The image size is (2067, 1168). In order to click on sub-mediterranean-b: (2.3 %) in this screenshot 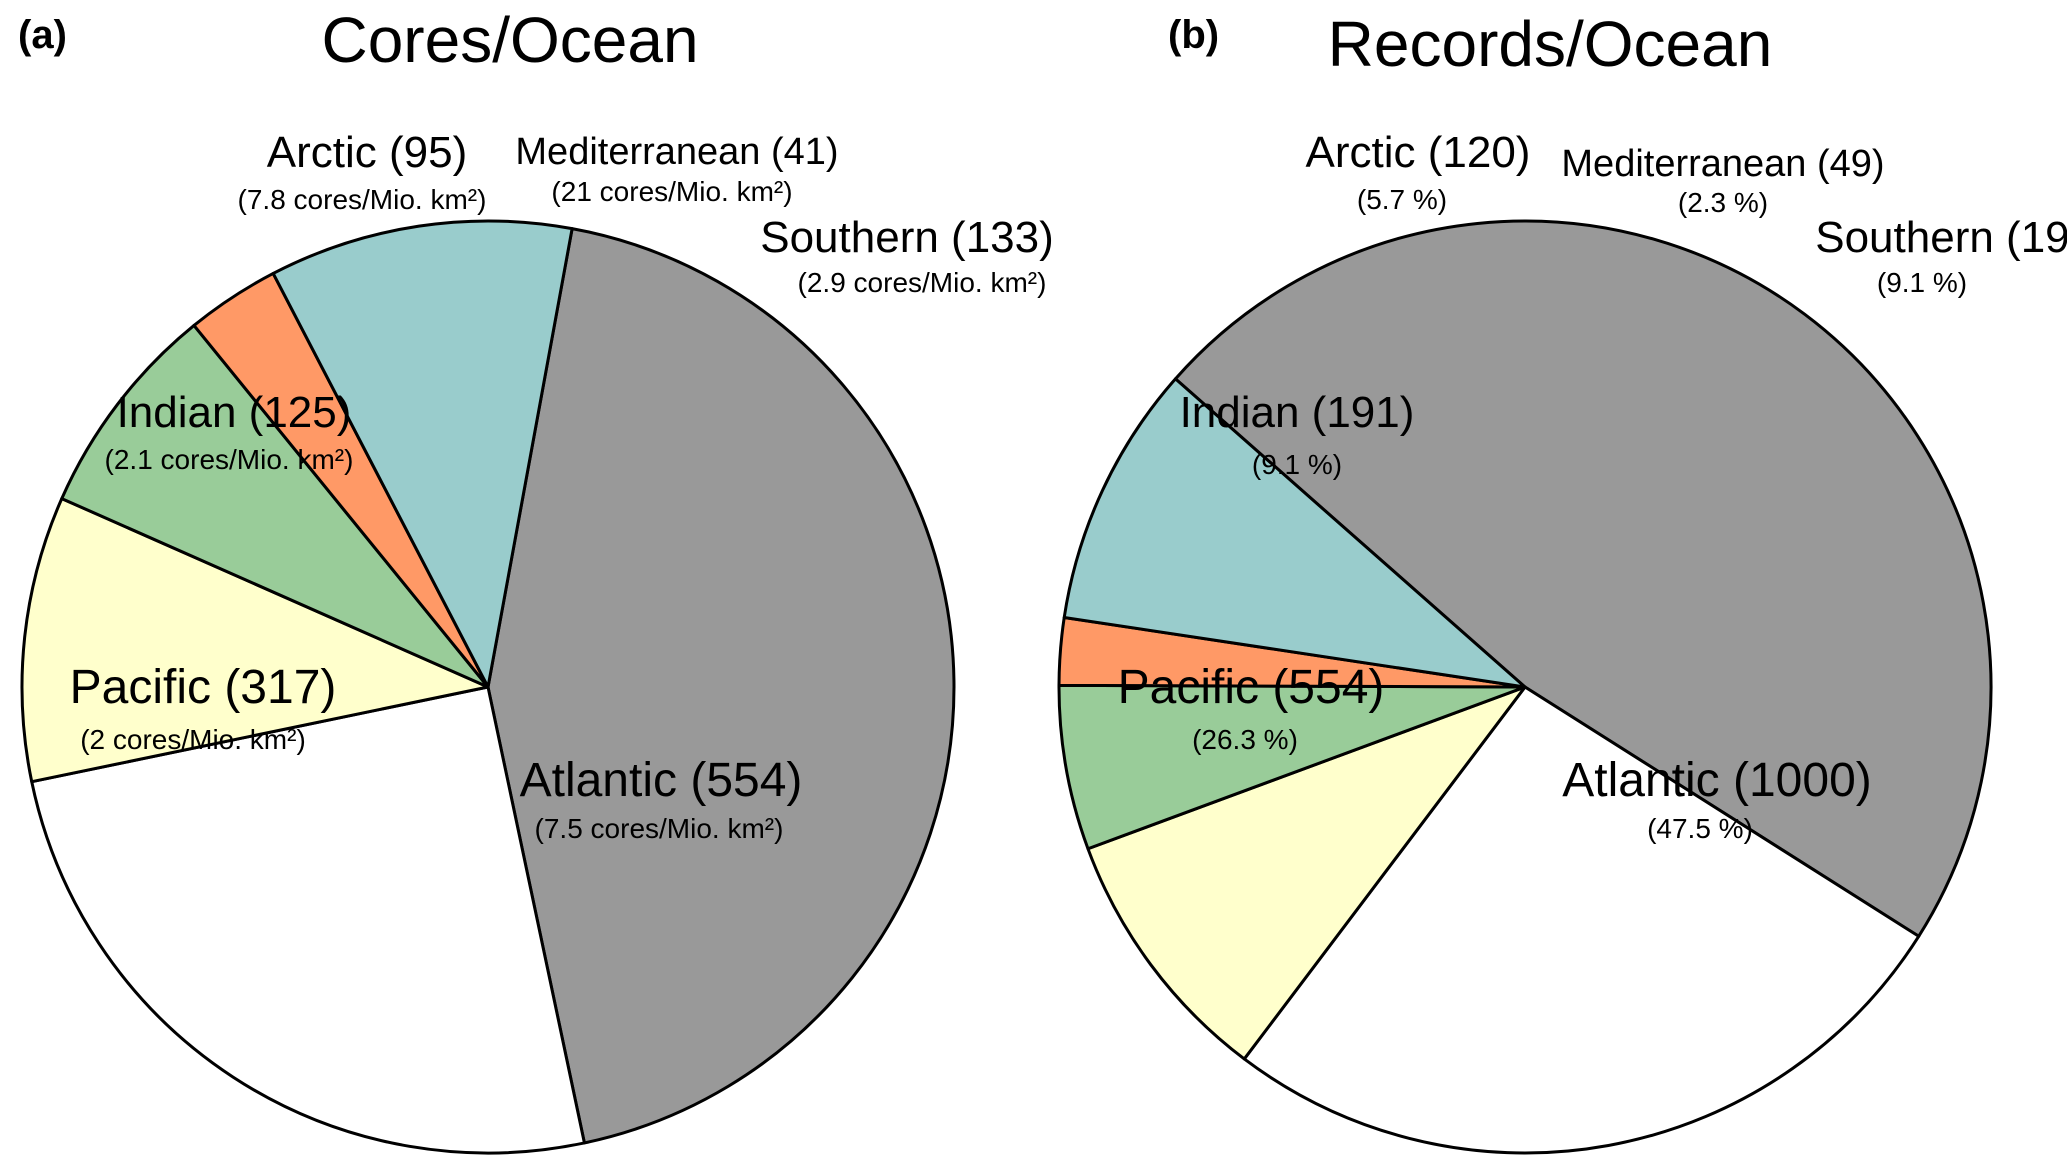, I will do `click(1723, 202)`.